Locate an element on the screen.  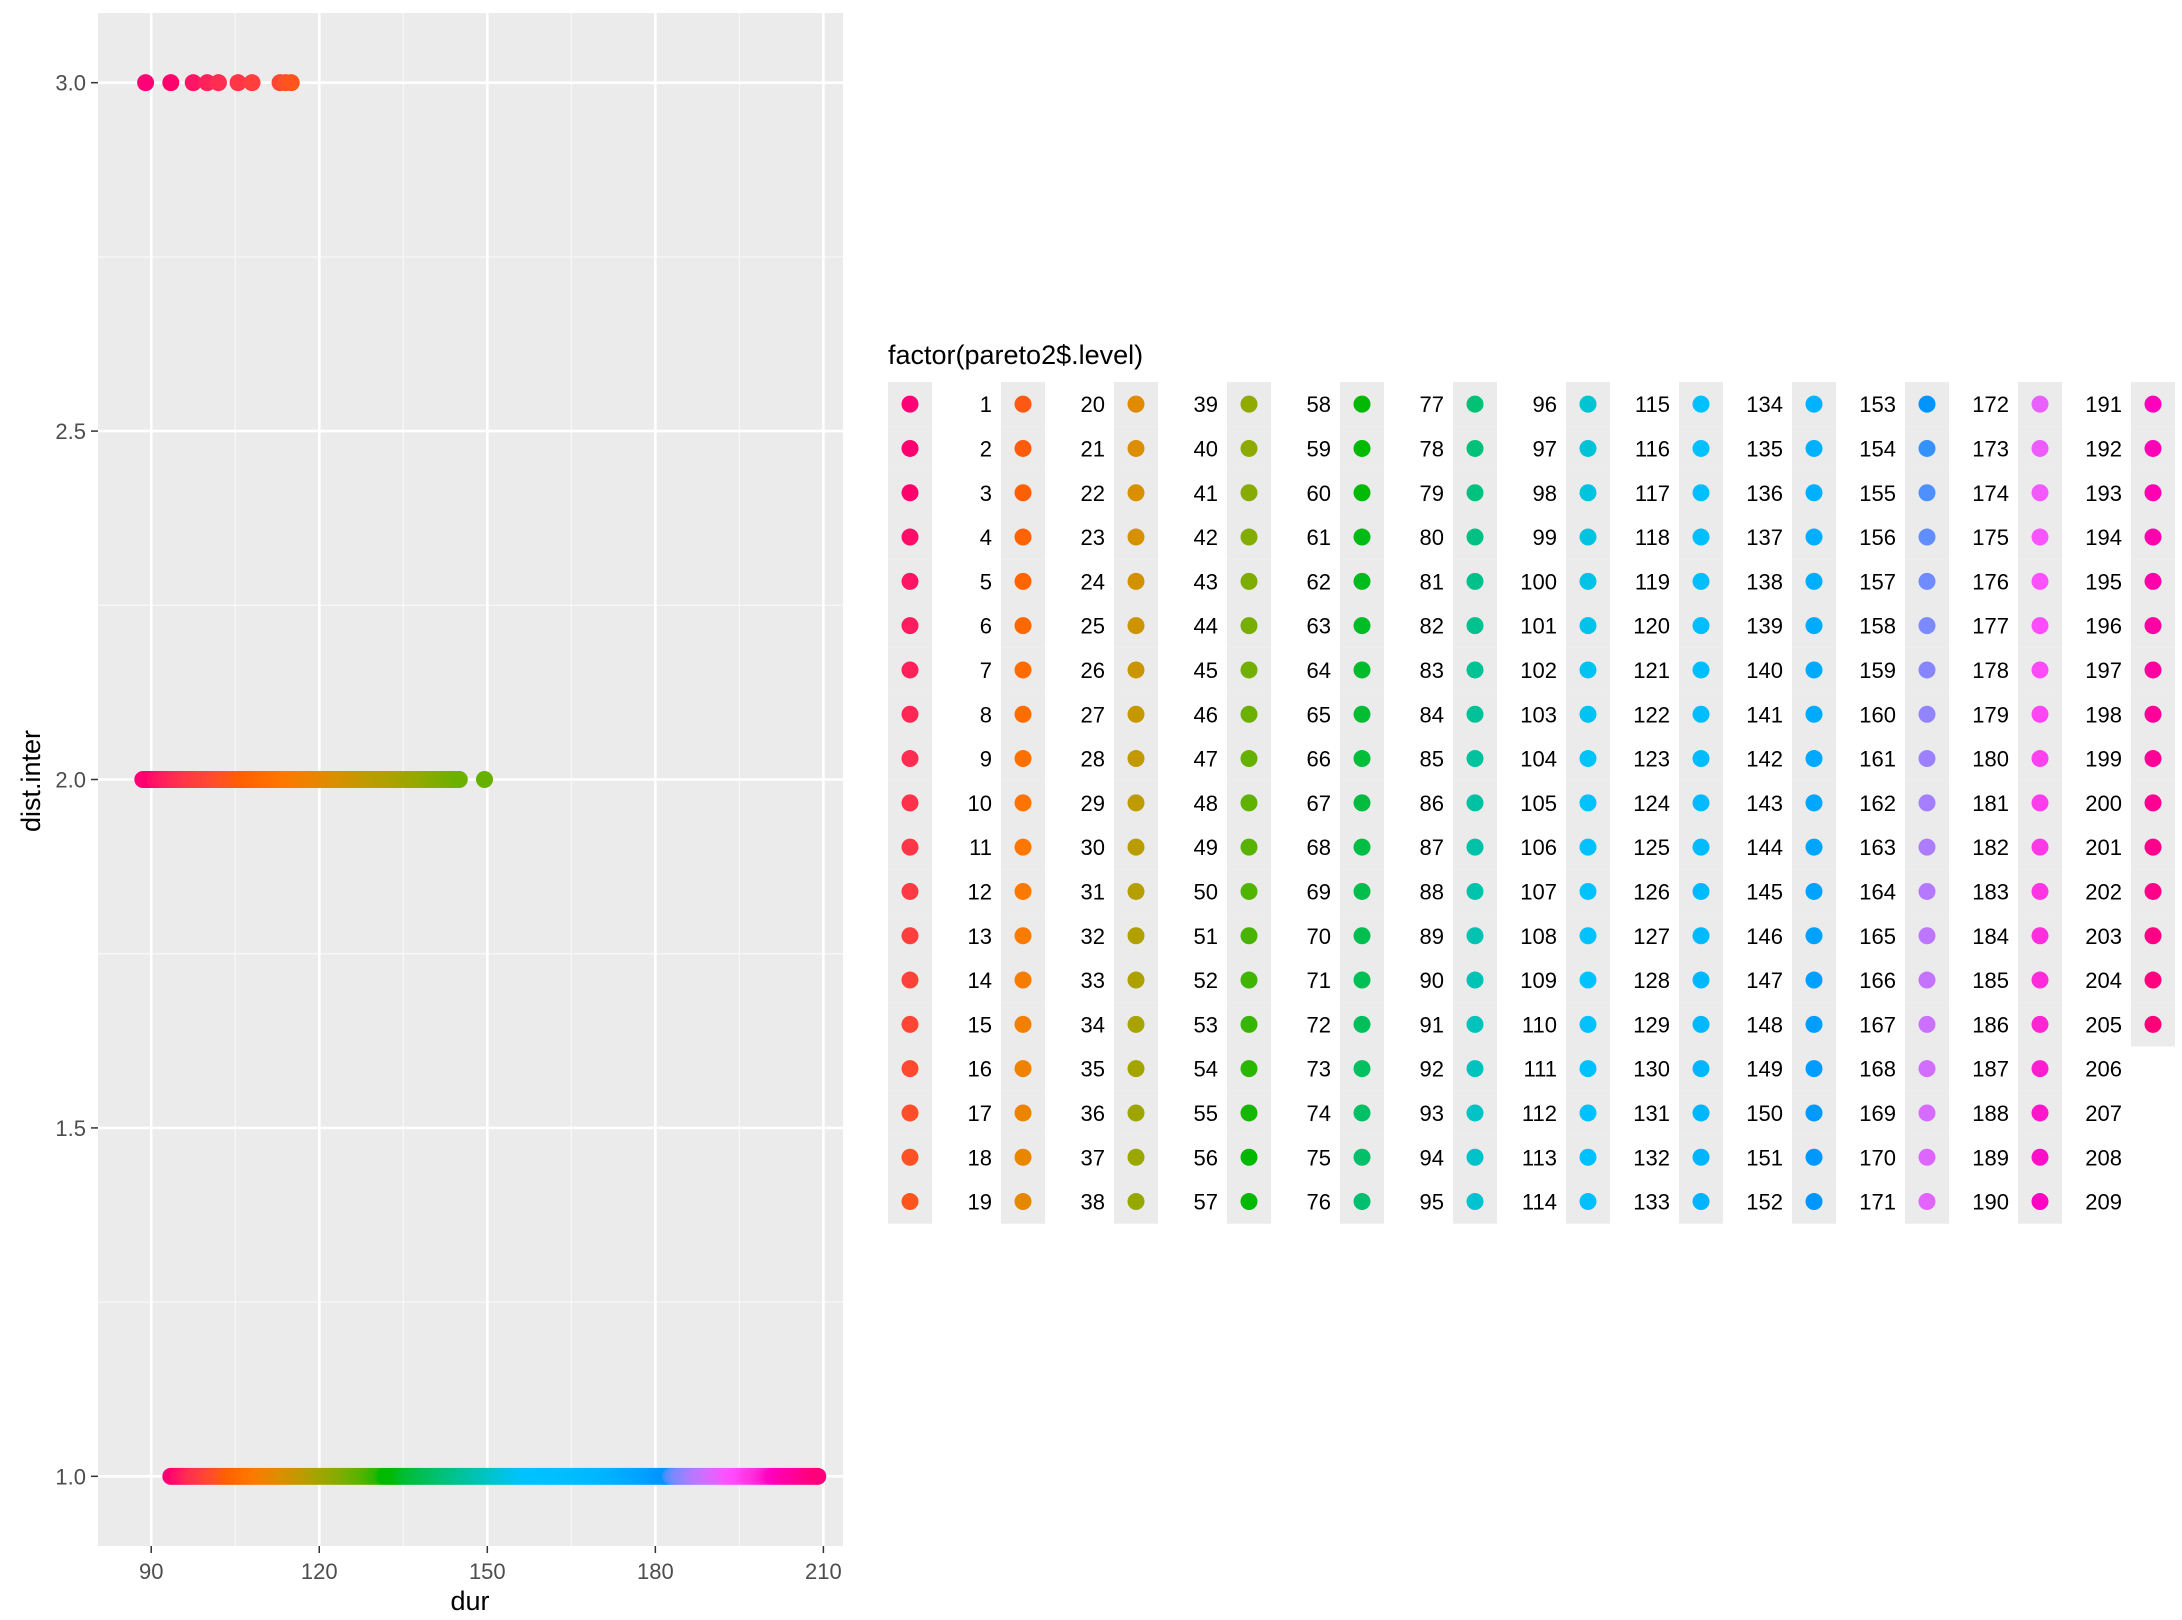
legend-entry: 173 is located at coordinates (1957, 448).